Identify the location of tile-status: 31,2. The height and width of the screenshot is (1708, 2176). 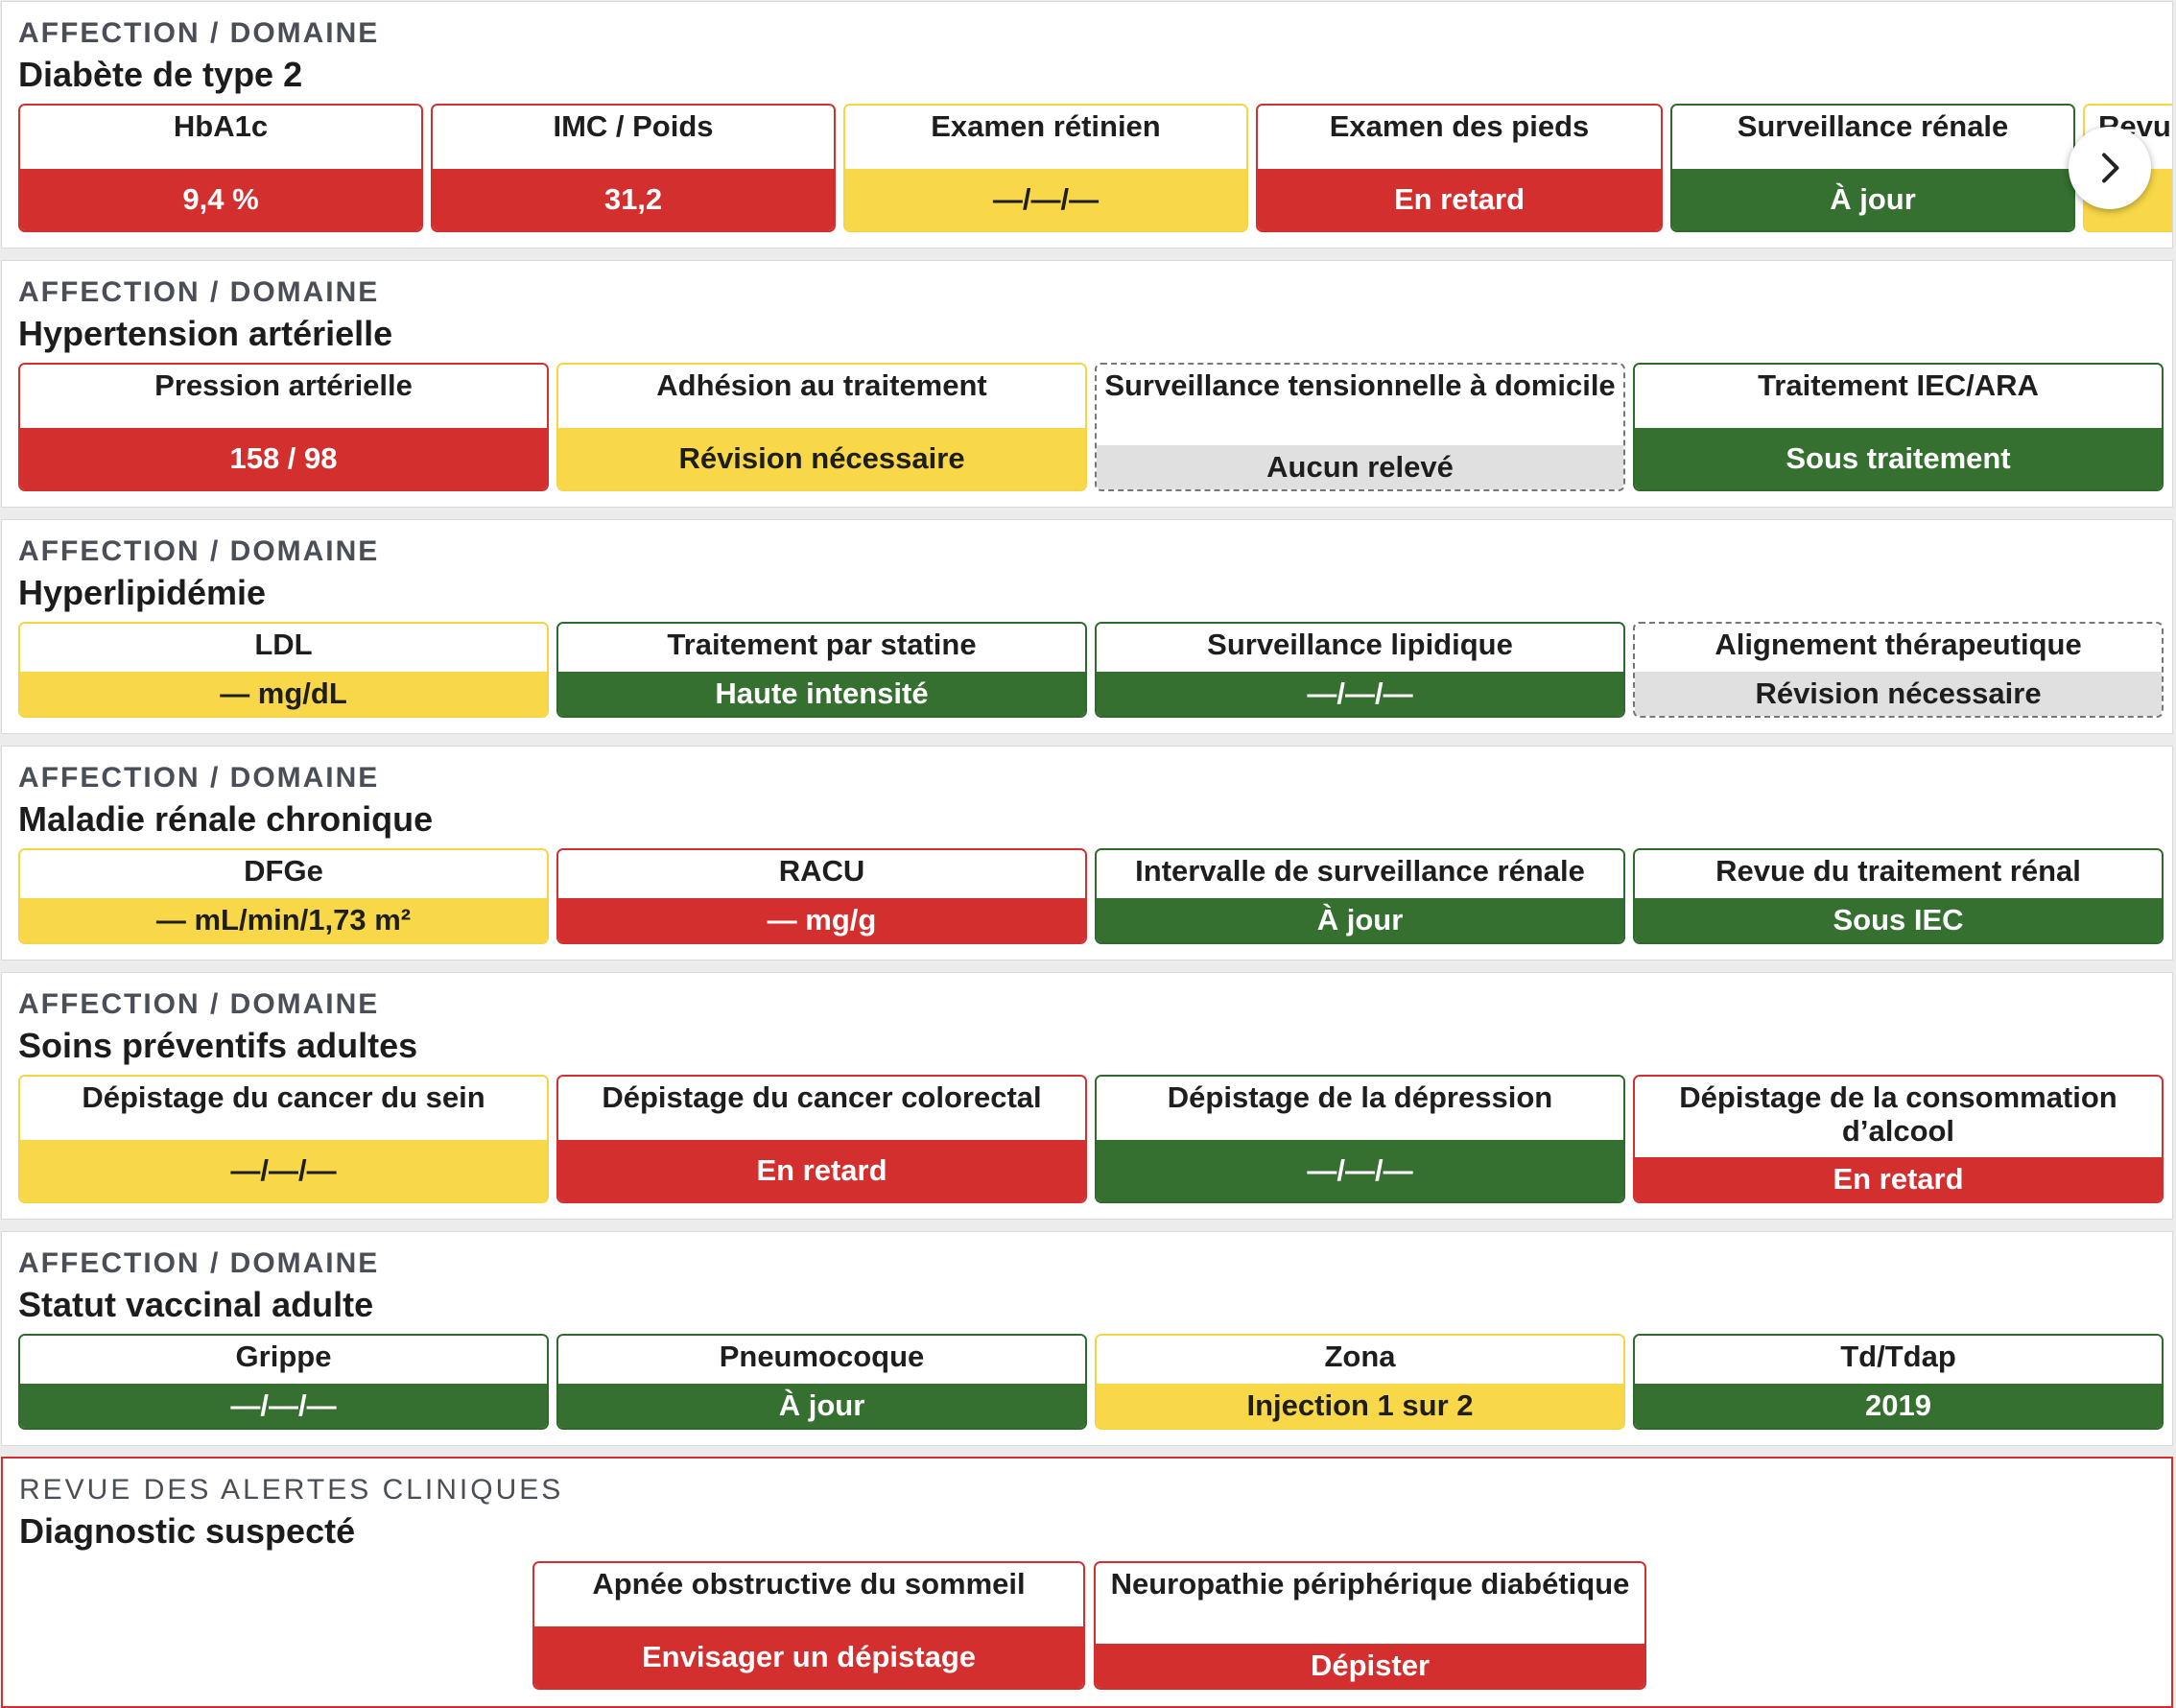
(633, 199).